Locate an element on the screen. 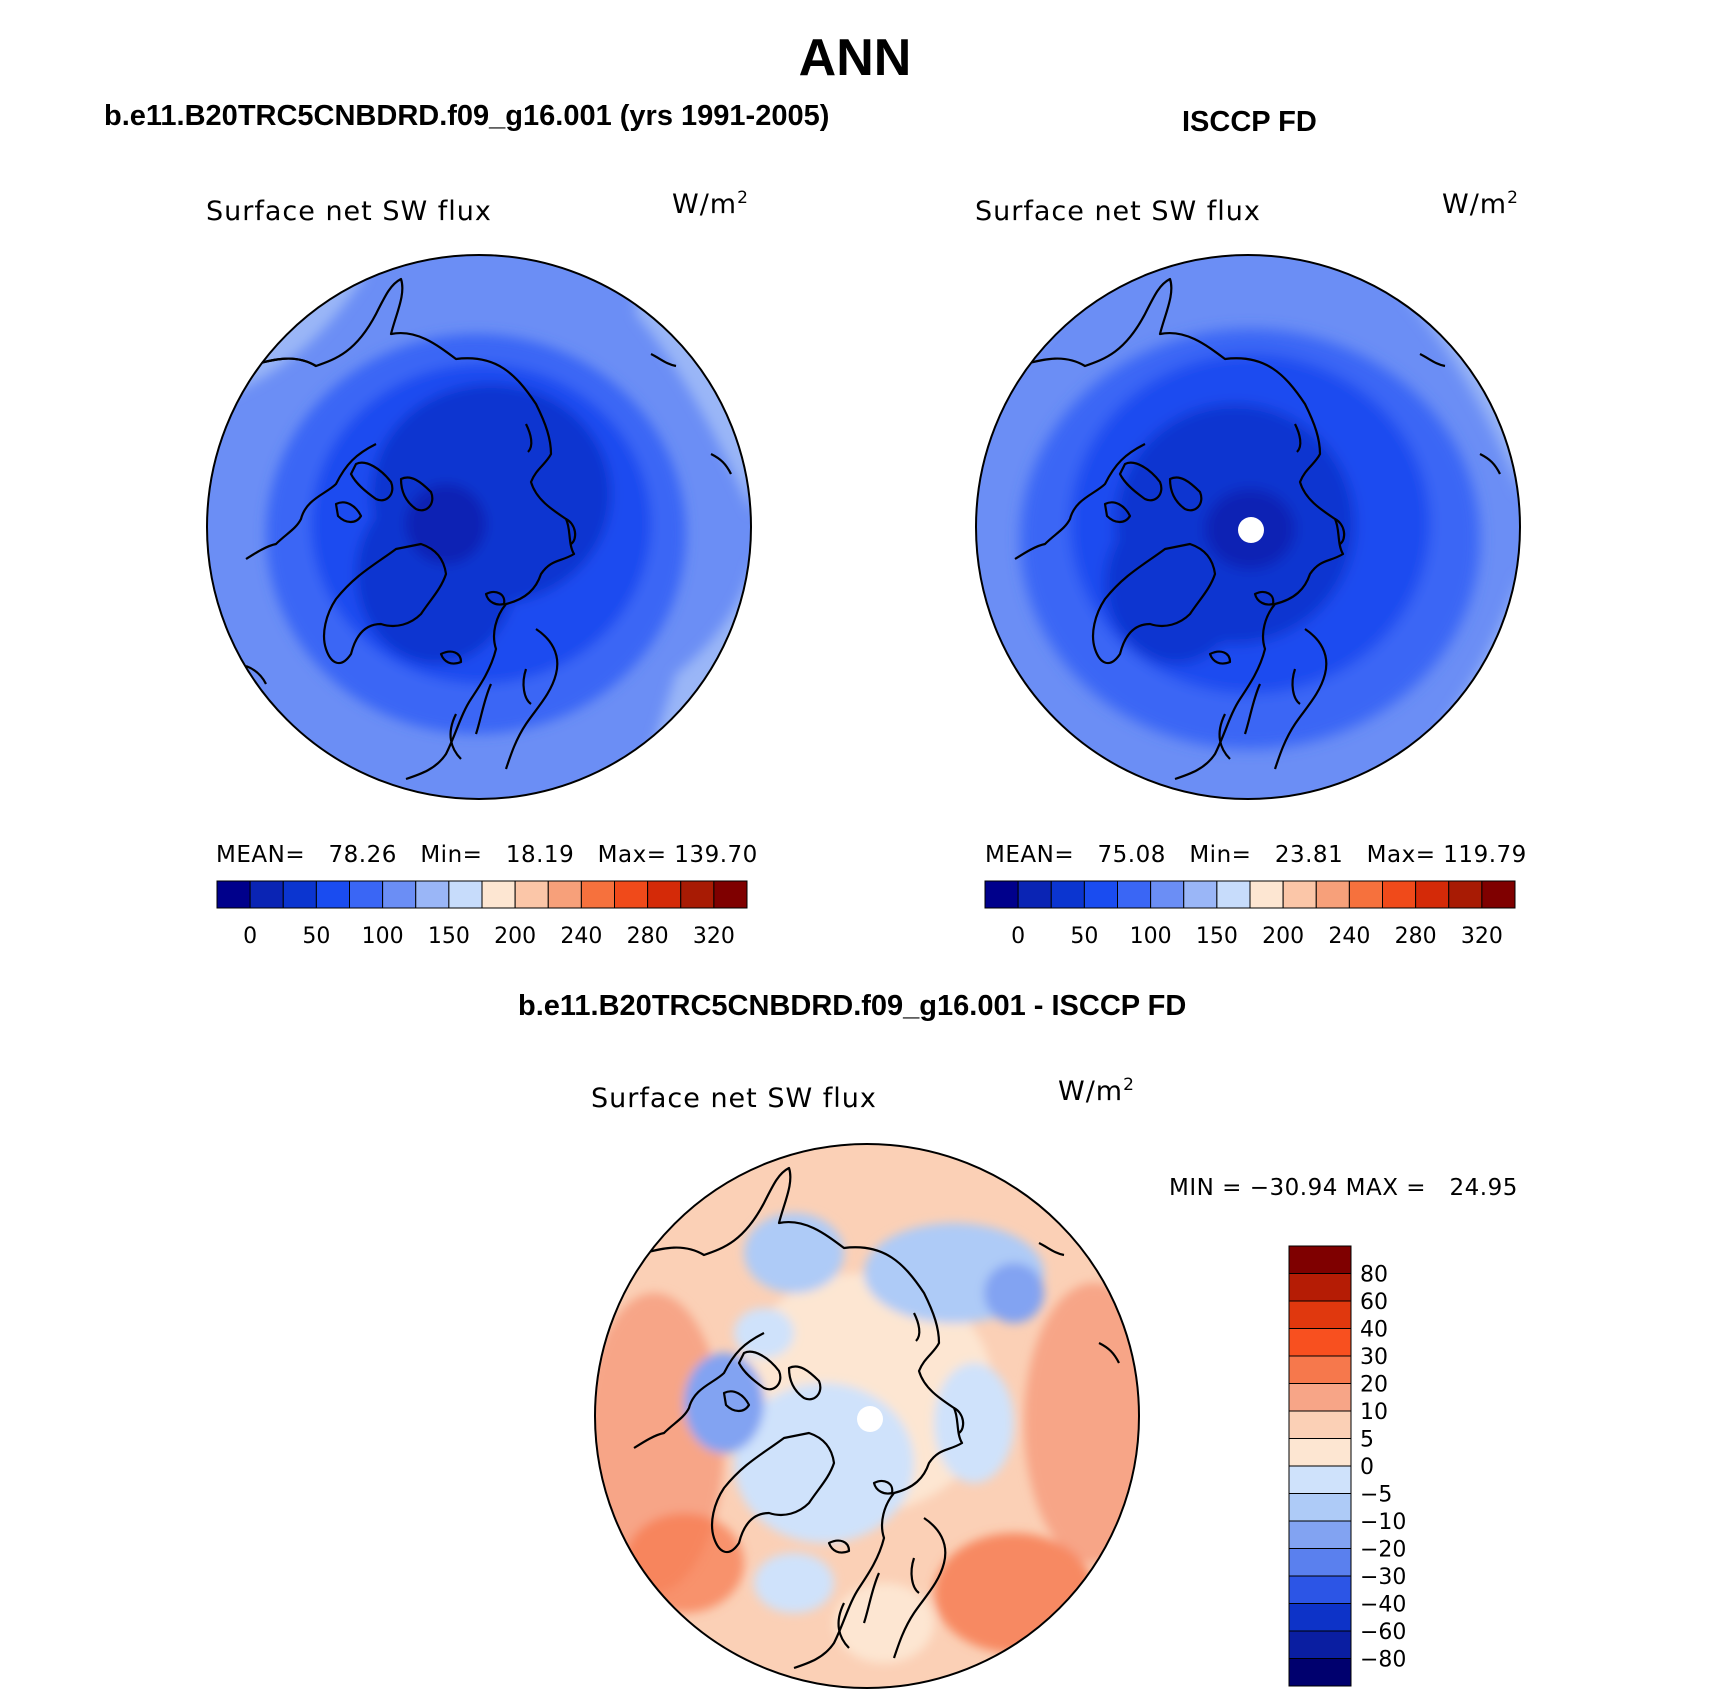  max-label: Max= is located at coordinates (1401, 855).